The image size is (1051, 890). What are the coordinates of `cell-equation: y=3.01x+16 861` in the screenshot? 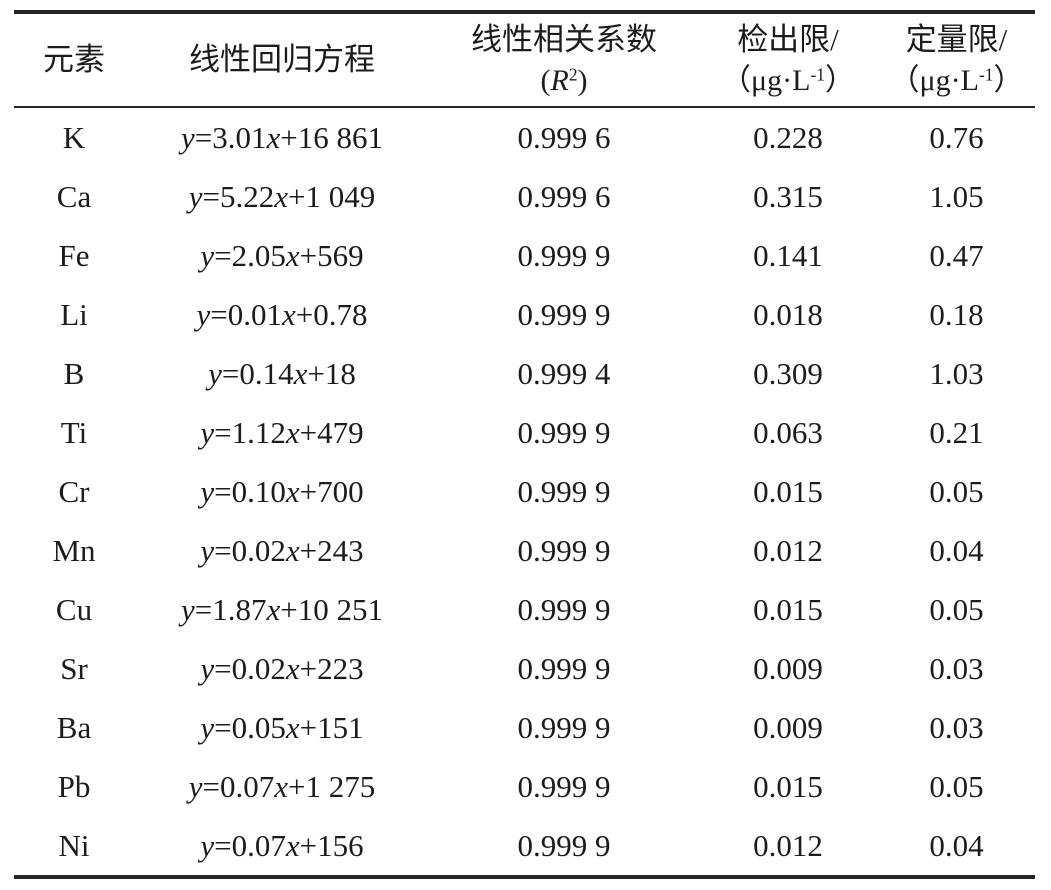 It's located at (282, 137).